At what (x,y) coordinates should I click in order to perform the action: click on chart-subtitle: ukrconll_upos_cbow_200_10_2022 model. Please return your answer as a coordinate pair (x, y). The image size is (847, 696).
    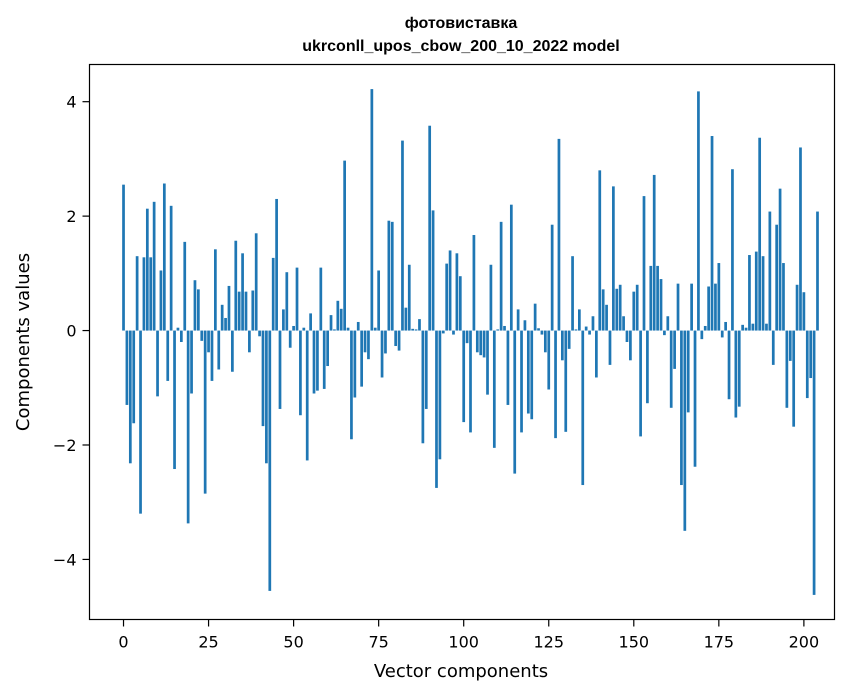
    Looking at the image, I should click on (460, 46).